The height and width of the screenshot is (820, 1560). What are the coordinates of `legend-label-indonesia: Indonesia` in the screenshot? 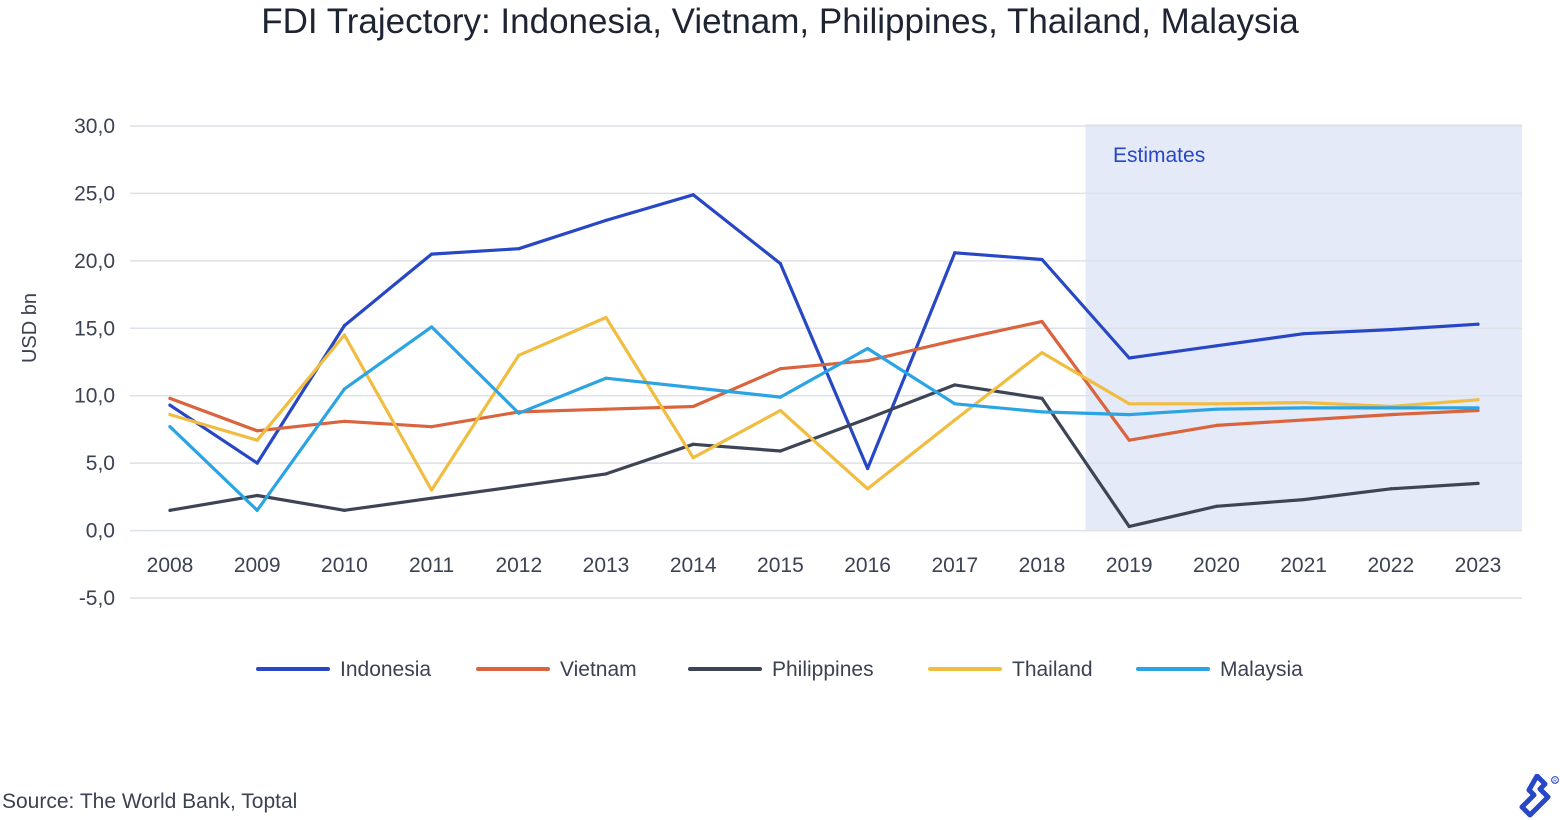 It's located at (385, 669).